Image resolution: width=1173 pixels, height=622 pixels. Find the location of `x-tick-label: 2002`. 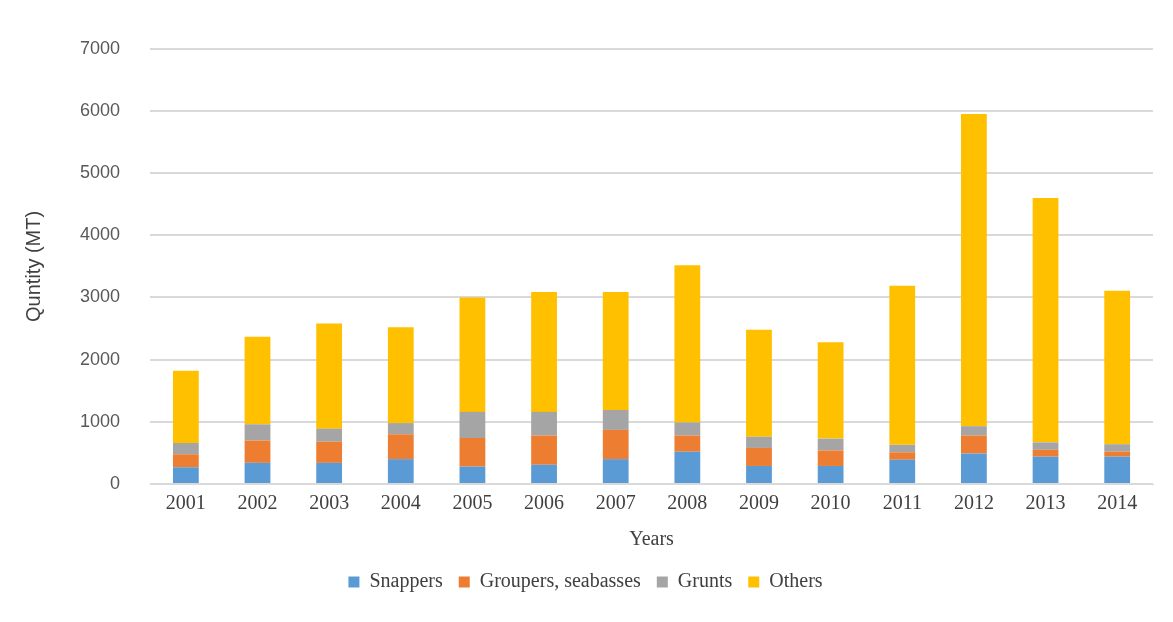

x-tick-label: 2002 is located at coordinates (257, 502).